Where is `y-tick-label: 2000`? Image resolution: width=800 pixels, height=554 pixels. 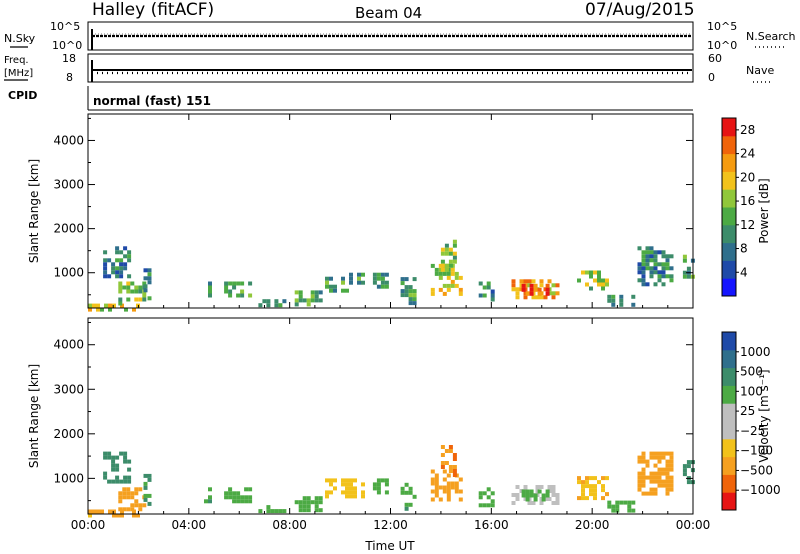 y-tick-label: 2000 is located at coordinates (68, 434).